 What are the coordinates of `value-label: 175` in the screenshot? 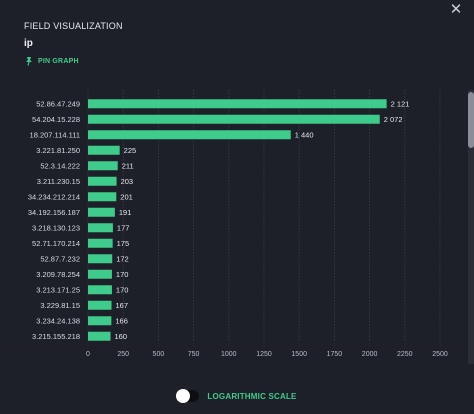 It's located at (123, 243).